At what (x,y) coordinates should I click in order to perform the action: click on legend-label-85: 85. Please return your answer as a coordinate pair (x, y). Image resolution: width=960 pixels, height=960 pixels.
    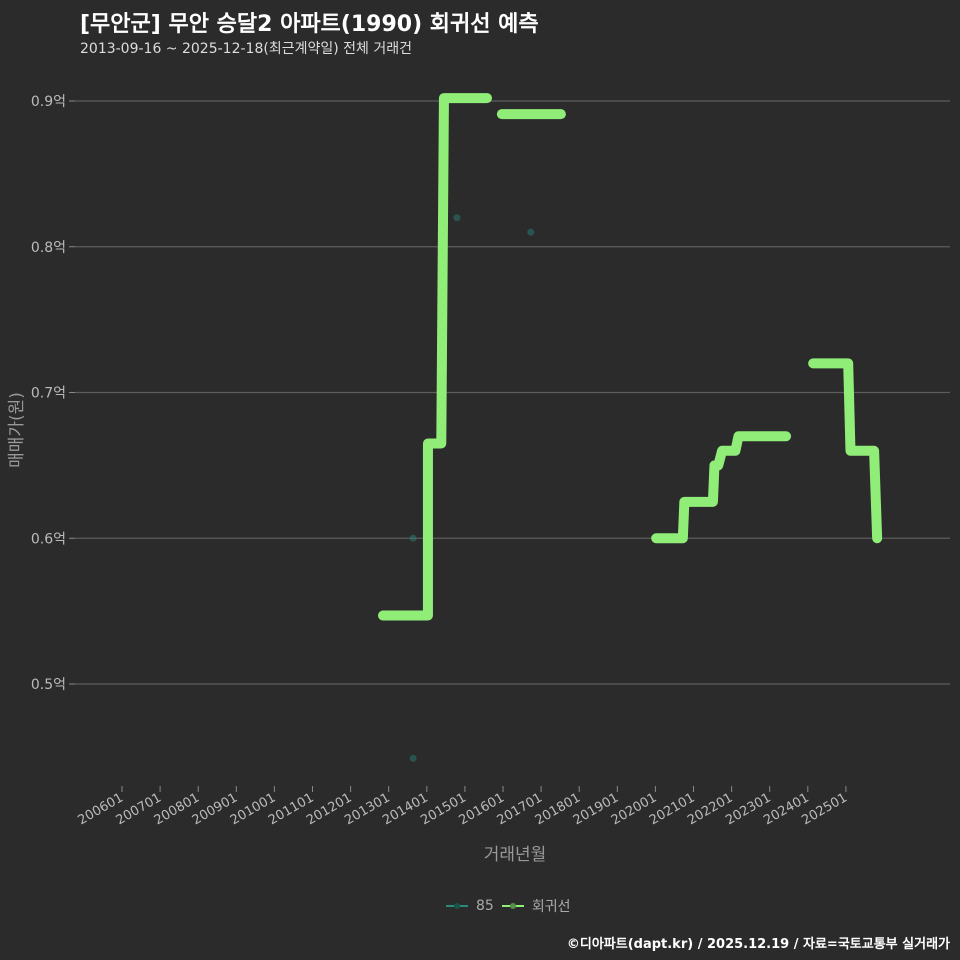
    Looking at the image, I should click on (485, 906).